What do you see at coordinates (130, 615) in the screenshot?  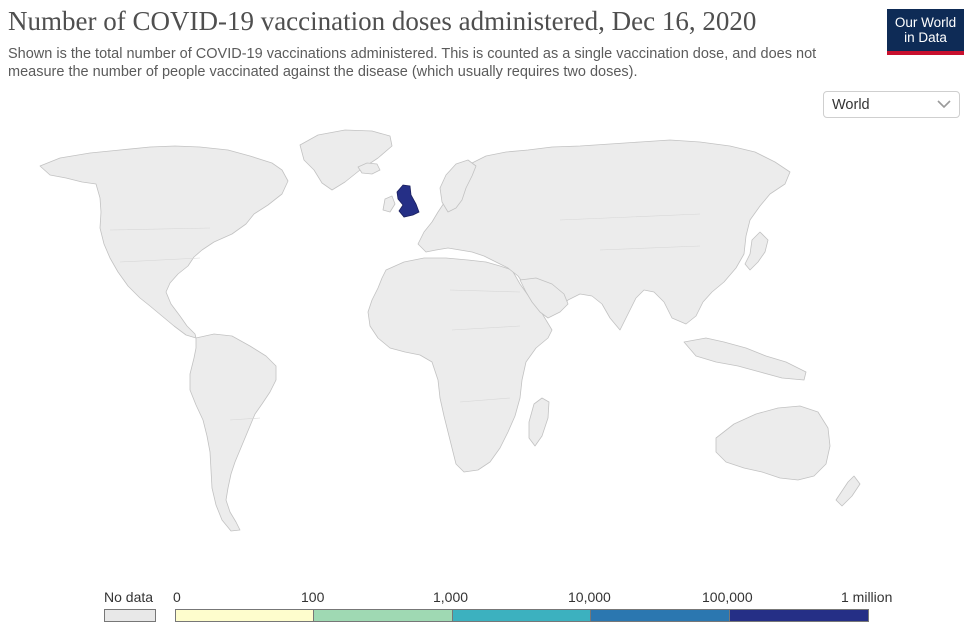 I see `legend-no-data-swatch` at bounding box center [130, 615].